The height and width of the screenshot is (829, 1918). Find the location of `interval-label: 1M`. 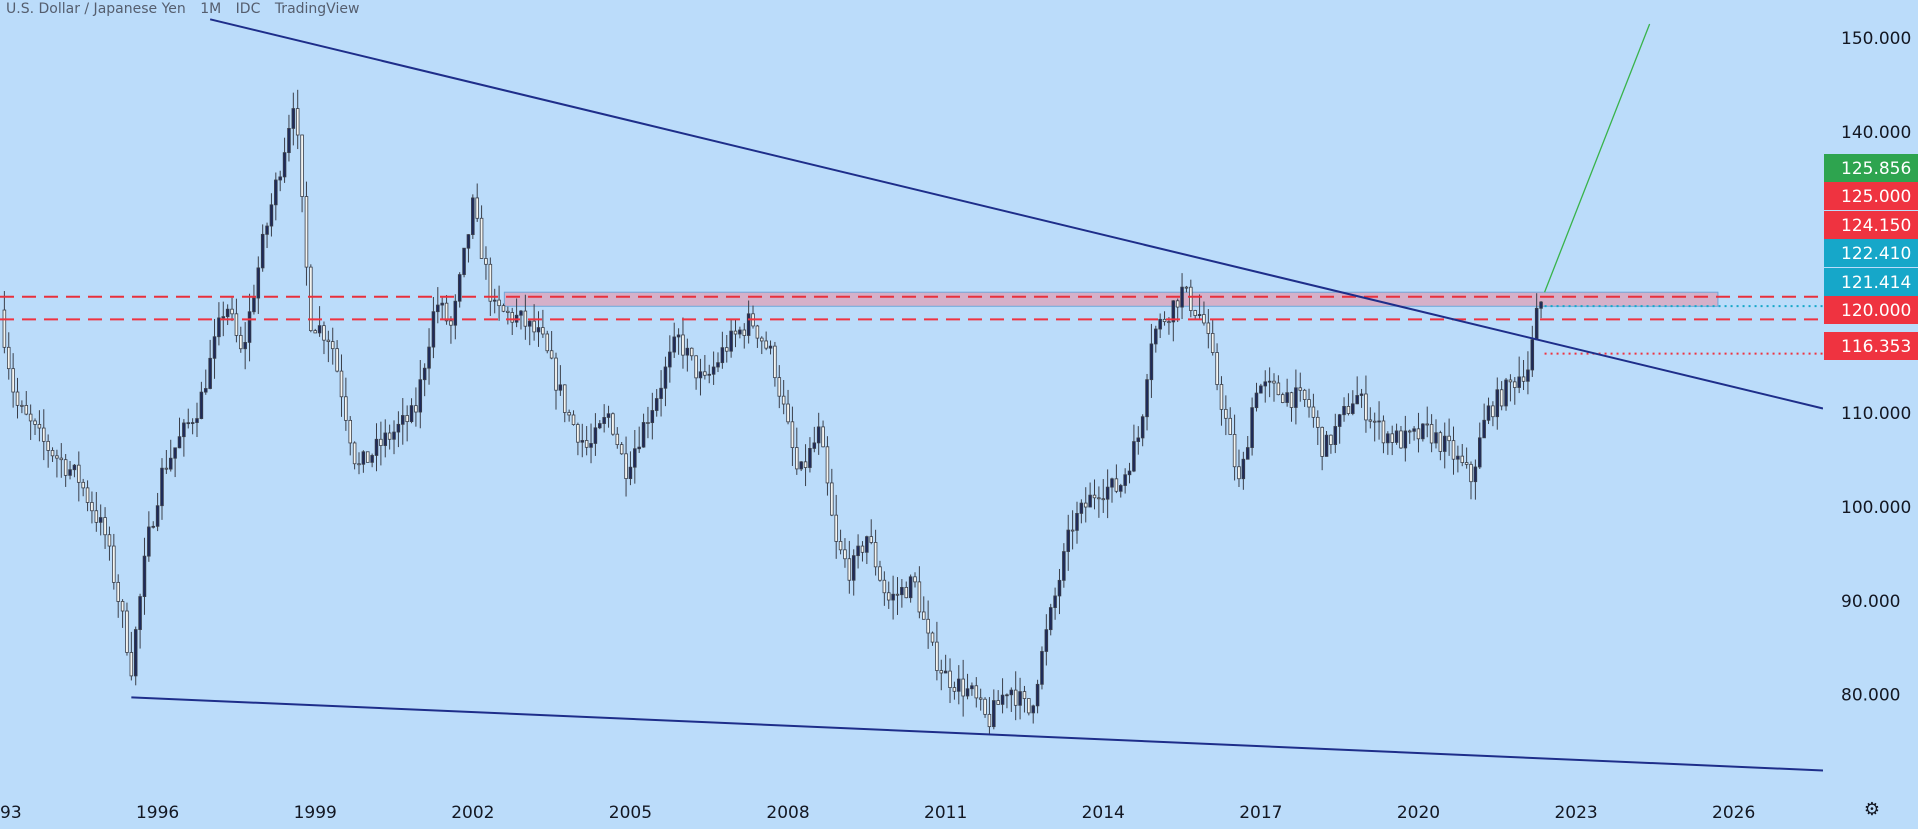

interval-label: 1M is located at coordinates (211, 9).